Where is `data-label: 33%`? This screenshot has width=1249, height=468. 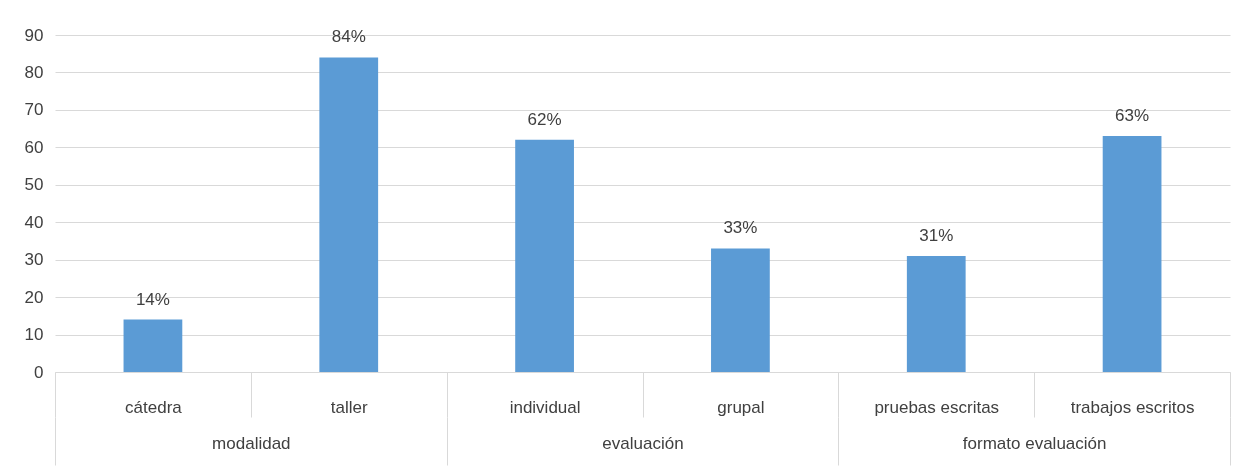
data-label: 33% is located at coordinates (740, 228).